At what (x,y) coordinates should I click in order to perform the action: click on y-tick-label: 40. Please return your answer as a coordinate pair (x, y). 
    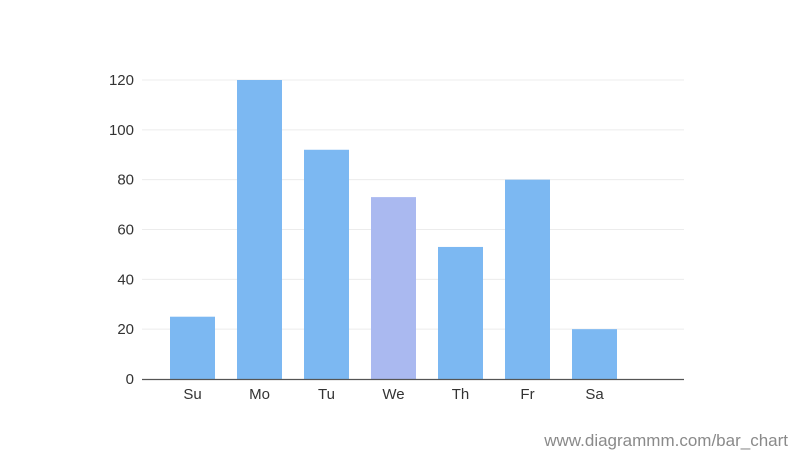
    Looking at the image, I should click on (125, 279).